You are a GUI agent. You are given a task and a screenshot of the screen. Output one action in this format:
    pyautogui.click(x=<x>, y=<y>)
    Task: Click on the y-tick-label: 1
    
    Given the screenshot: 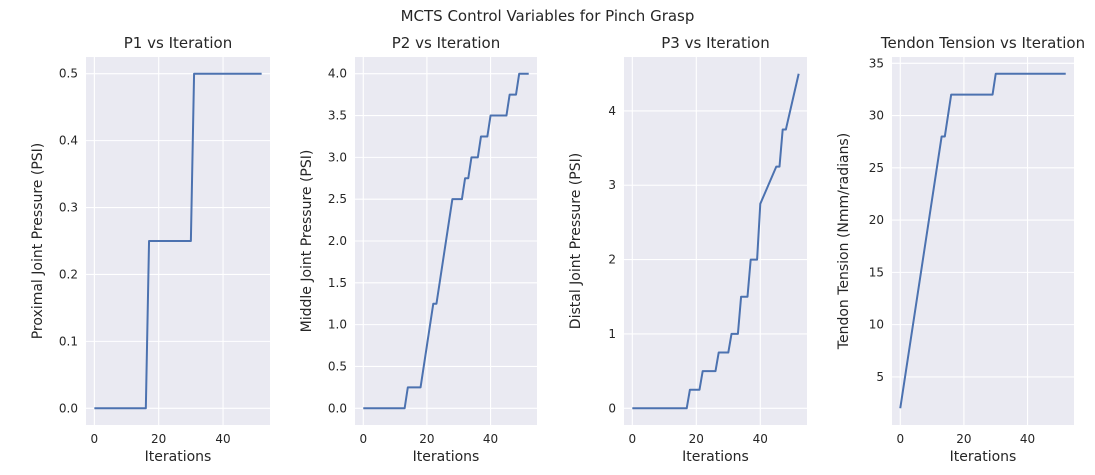 What is the action you would take?
    pyautogui.click(x=612, y=334)
    